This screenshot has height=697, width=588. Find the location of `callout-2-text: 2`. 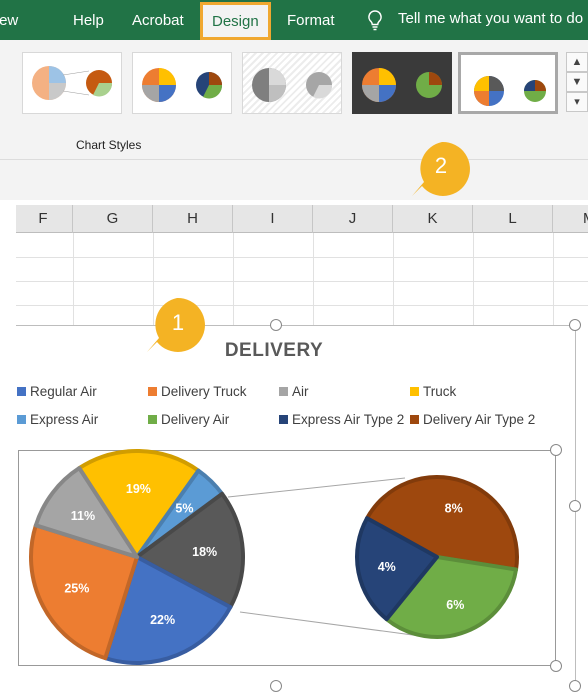

callout-2-text: 2 is located at coordinates (441, 165).